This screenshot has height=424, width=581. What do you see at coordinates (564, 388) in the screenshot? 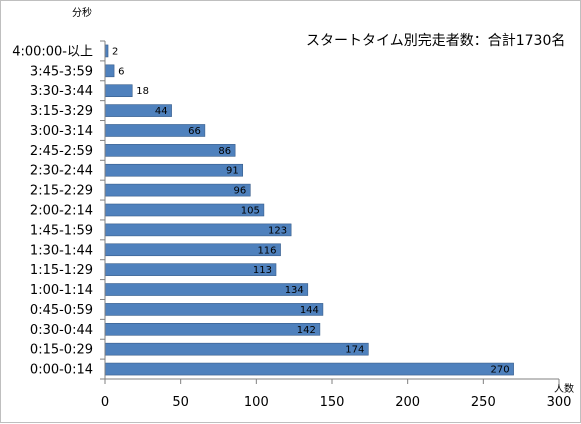
I see `x-axis-unit-label: 人数` at bounding box center [564, 388].